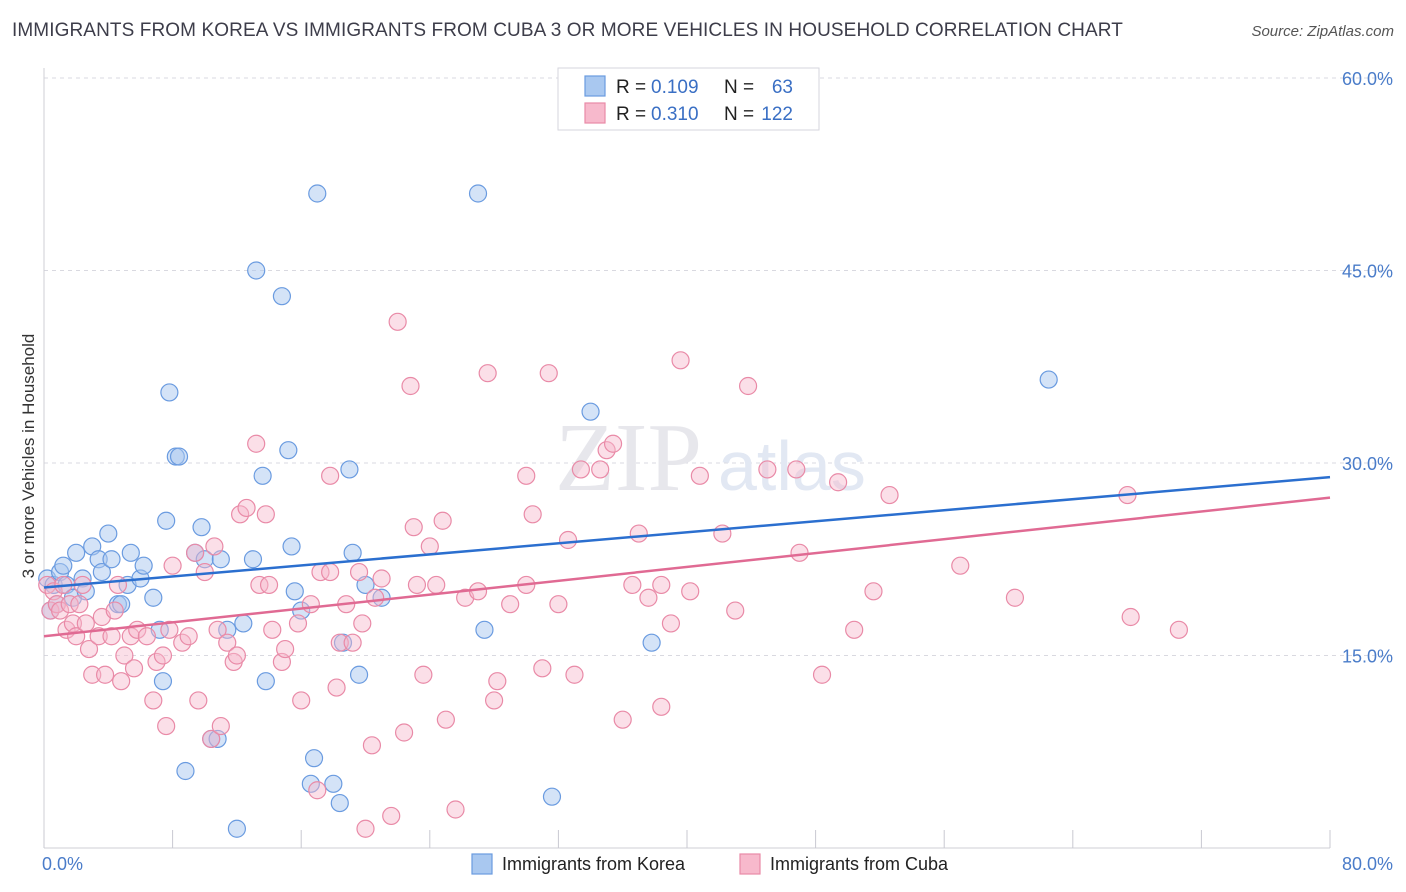 The image size is (1406, 892). What do you see at coordinates (1367, 657) in the screenshot?
I see `y-tick-label: 15.0%` at bounding box center [1367, 657].